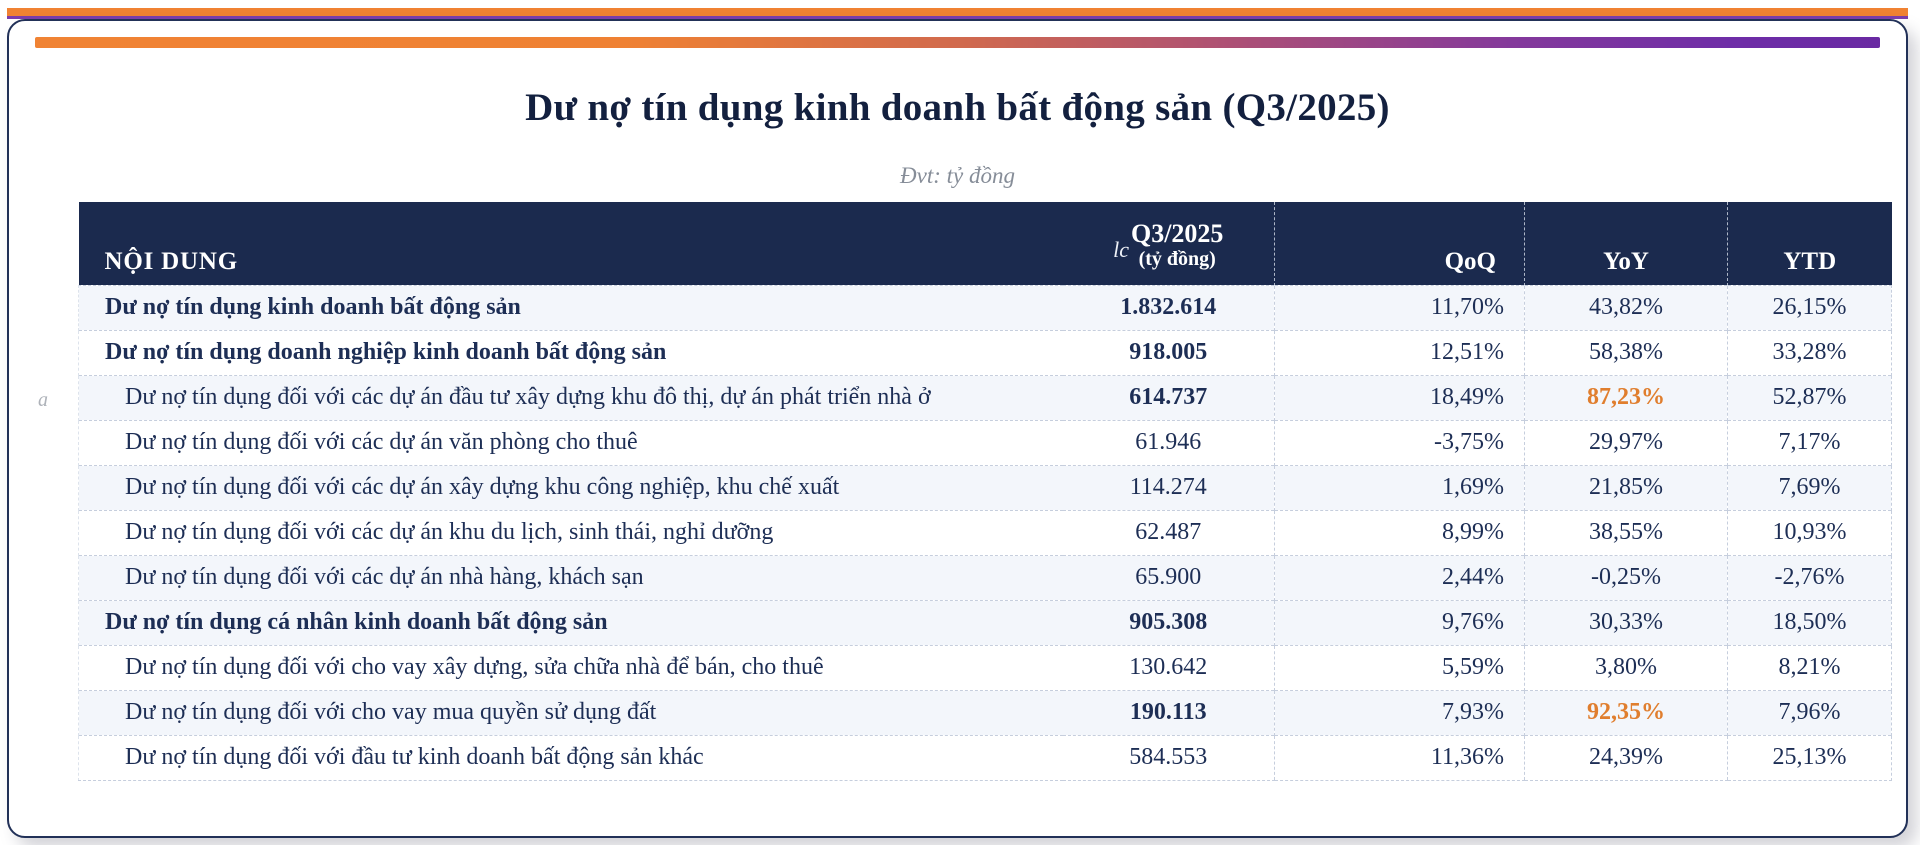  I want to click on yoy-value: 38,55%, so click(1626, 532).